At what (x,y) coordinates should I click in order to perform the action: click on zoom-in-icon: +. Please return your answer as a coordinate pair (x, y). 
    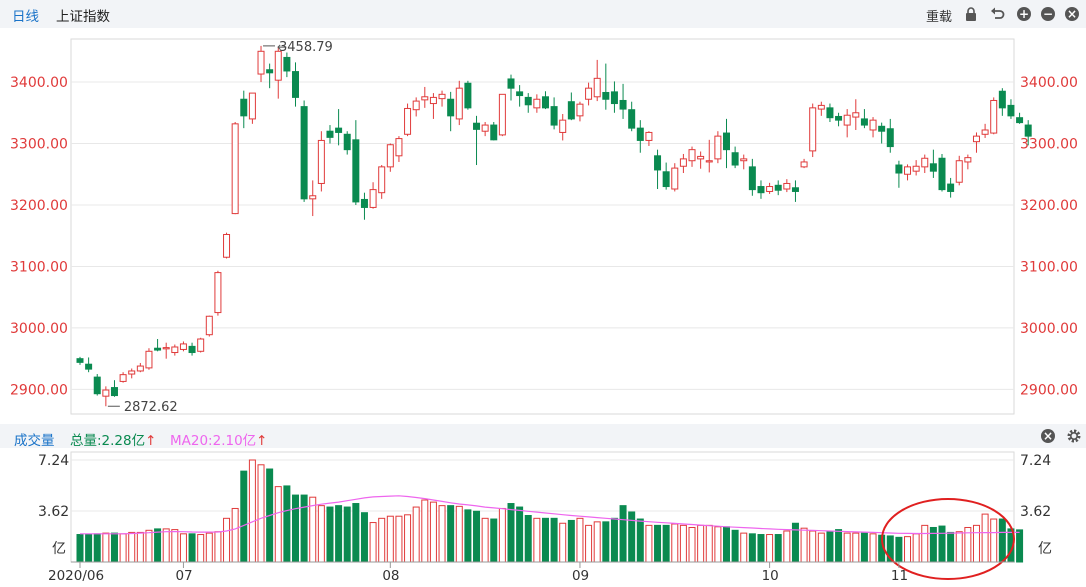
    Looking at the image, I should click on (1024, 14).